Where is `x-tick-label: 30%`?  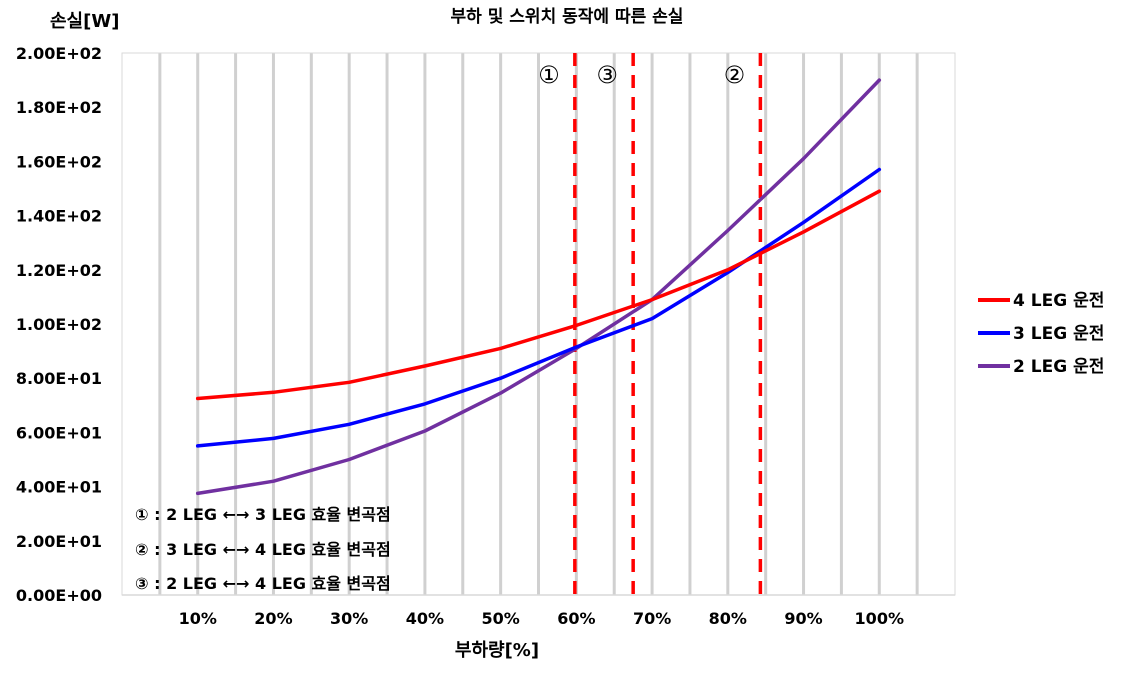
x-tick-label: 30% is located at coordinates (349, 618).